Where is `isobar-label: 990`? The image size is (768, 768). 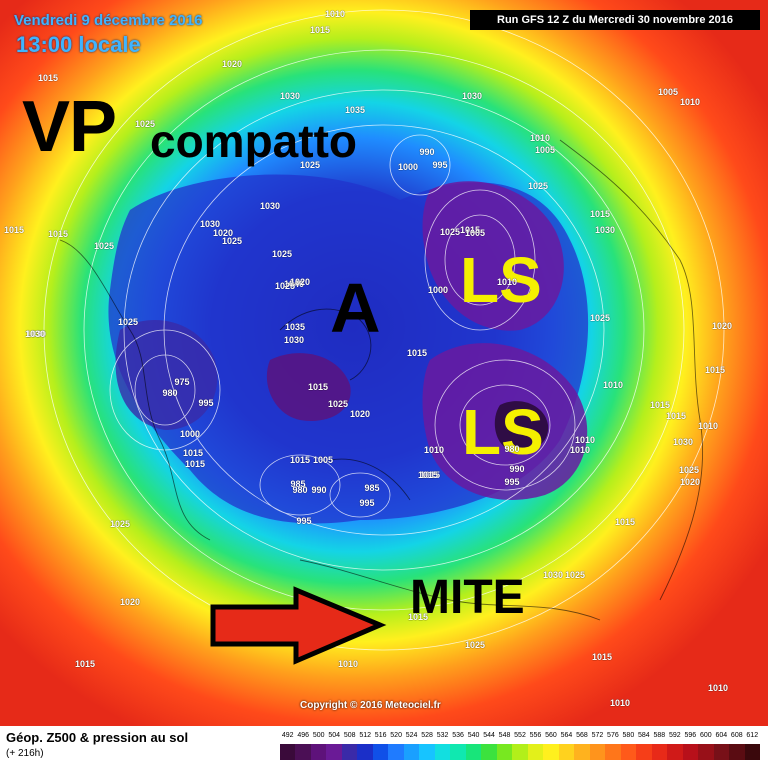
isobar-label: 990 is located at coordinates (319, 490).